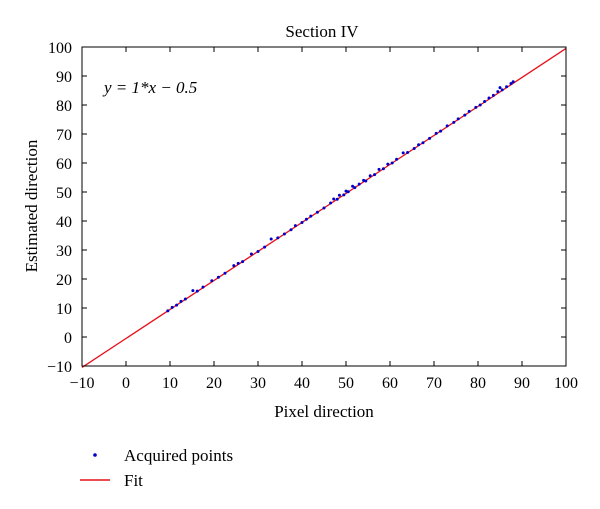 The image size is (600, 509). What do you see at coordinates (59, 208) in the screenshot?
I see `y-tick-labels: −10 0 10 20 30 40 50 60 70 80 90 100` at bounding box center [59, 208].